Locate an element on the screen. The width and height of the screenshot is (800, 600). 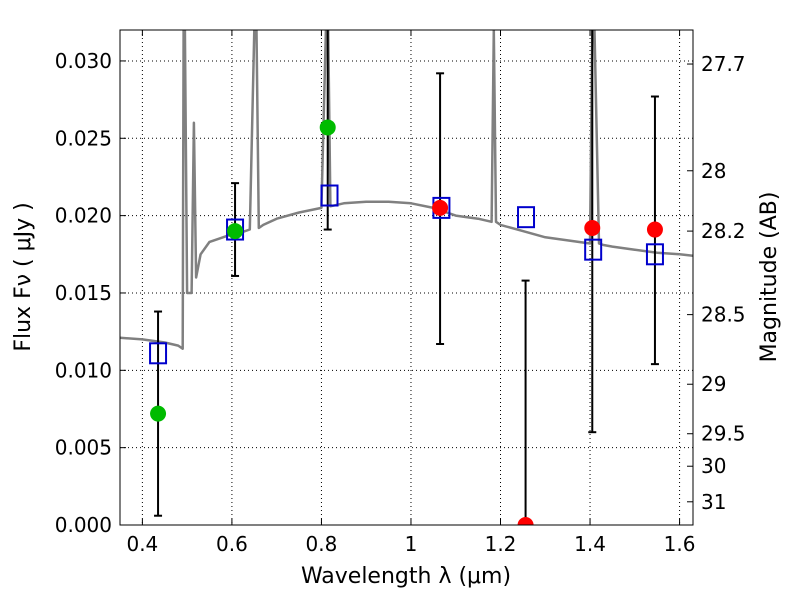
y-tick-label: 0.010 is located at coordinates (83, 370).